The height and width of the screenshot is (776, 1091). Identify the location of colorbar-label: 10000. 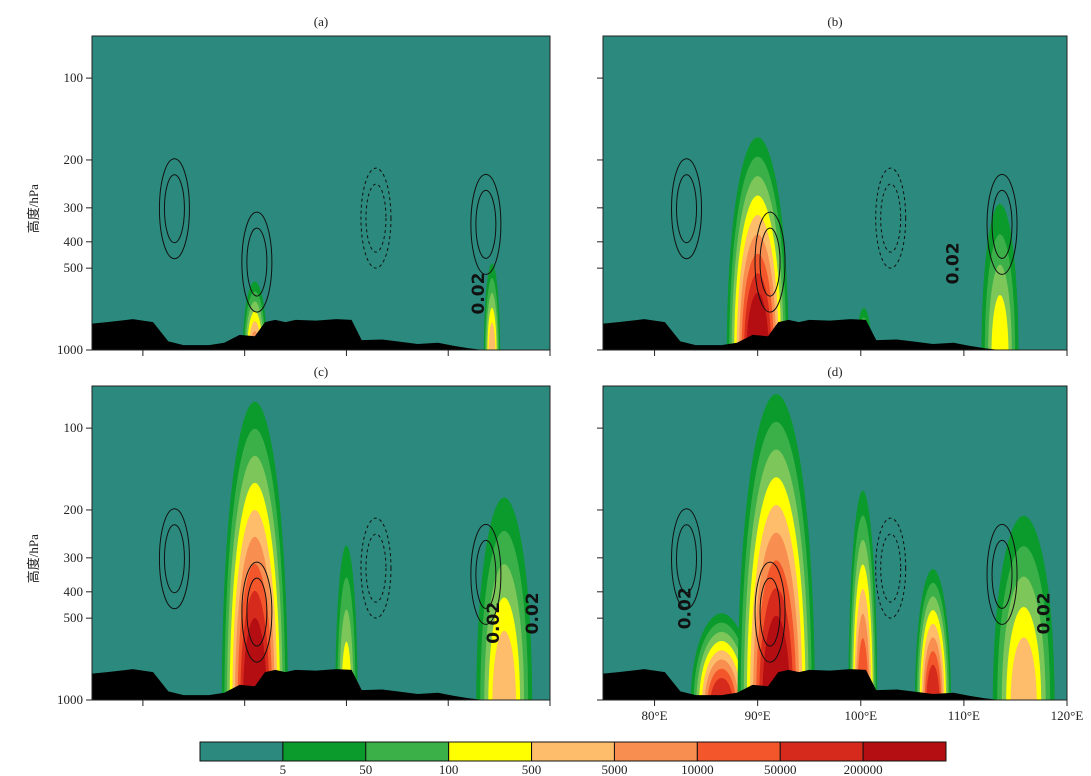
(697, 769).